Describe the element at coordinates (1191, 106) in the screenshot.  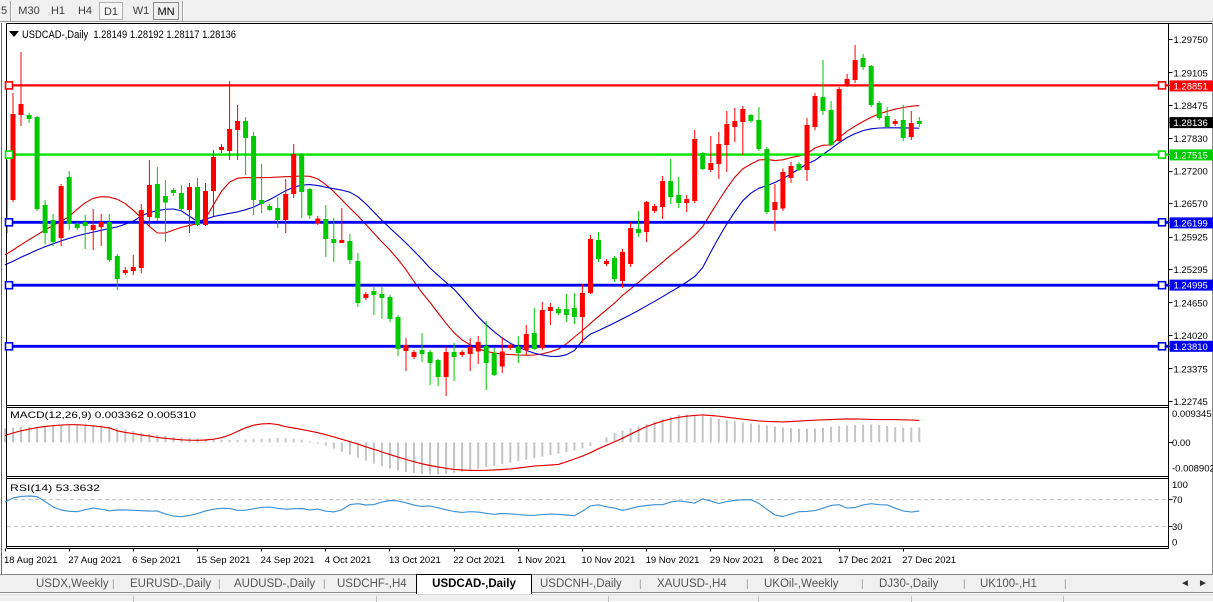
I see `svg-text: 1.28475` at that location.